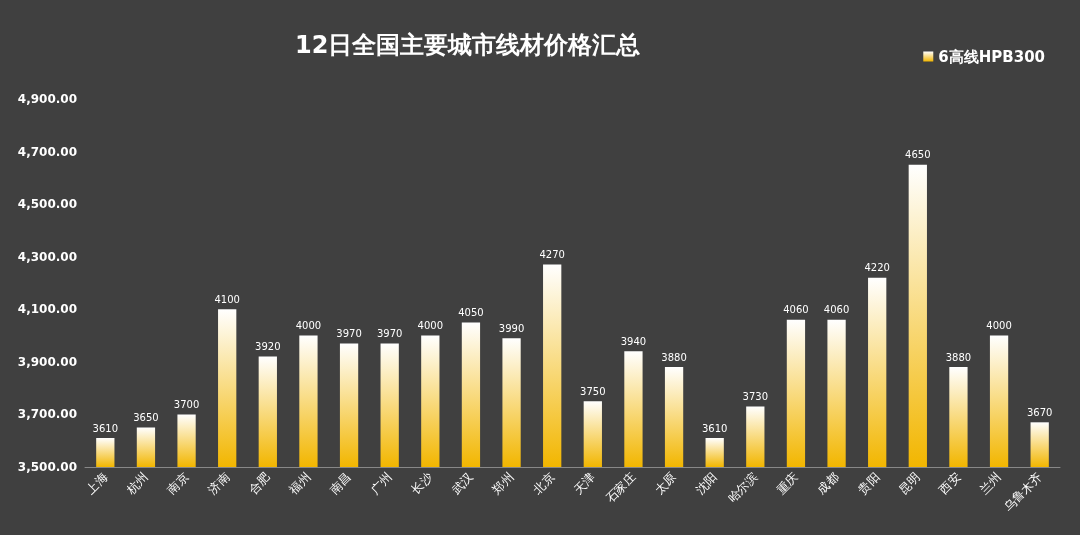  I want to click on y-tick-label: 4,500.00, so click(47, 204).